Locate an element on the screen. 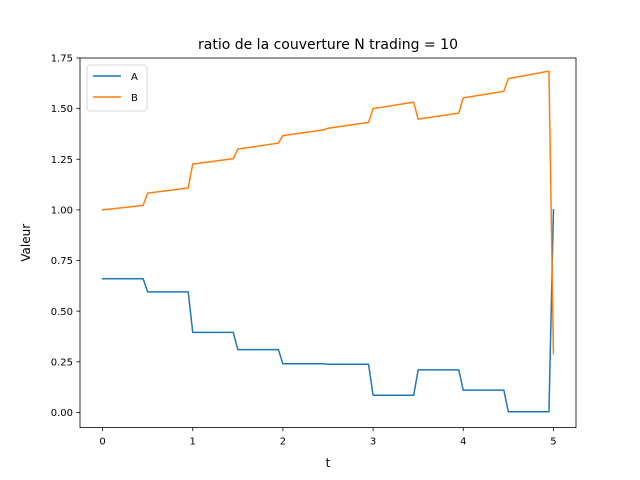 This screenshot has height=480, width=640. legend: AB is located at coordinates (117, 88).